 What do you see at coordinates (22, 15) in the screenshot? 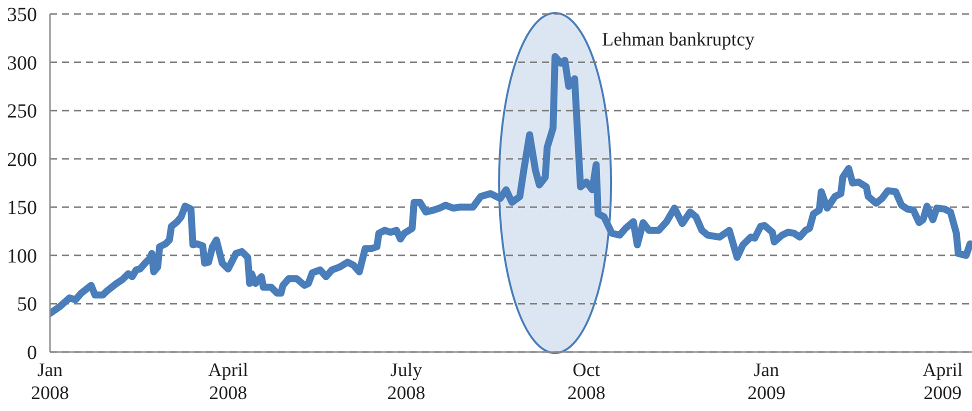
I see `y-tick-label: 350` at bounding box center [22, 15].